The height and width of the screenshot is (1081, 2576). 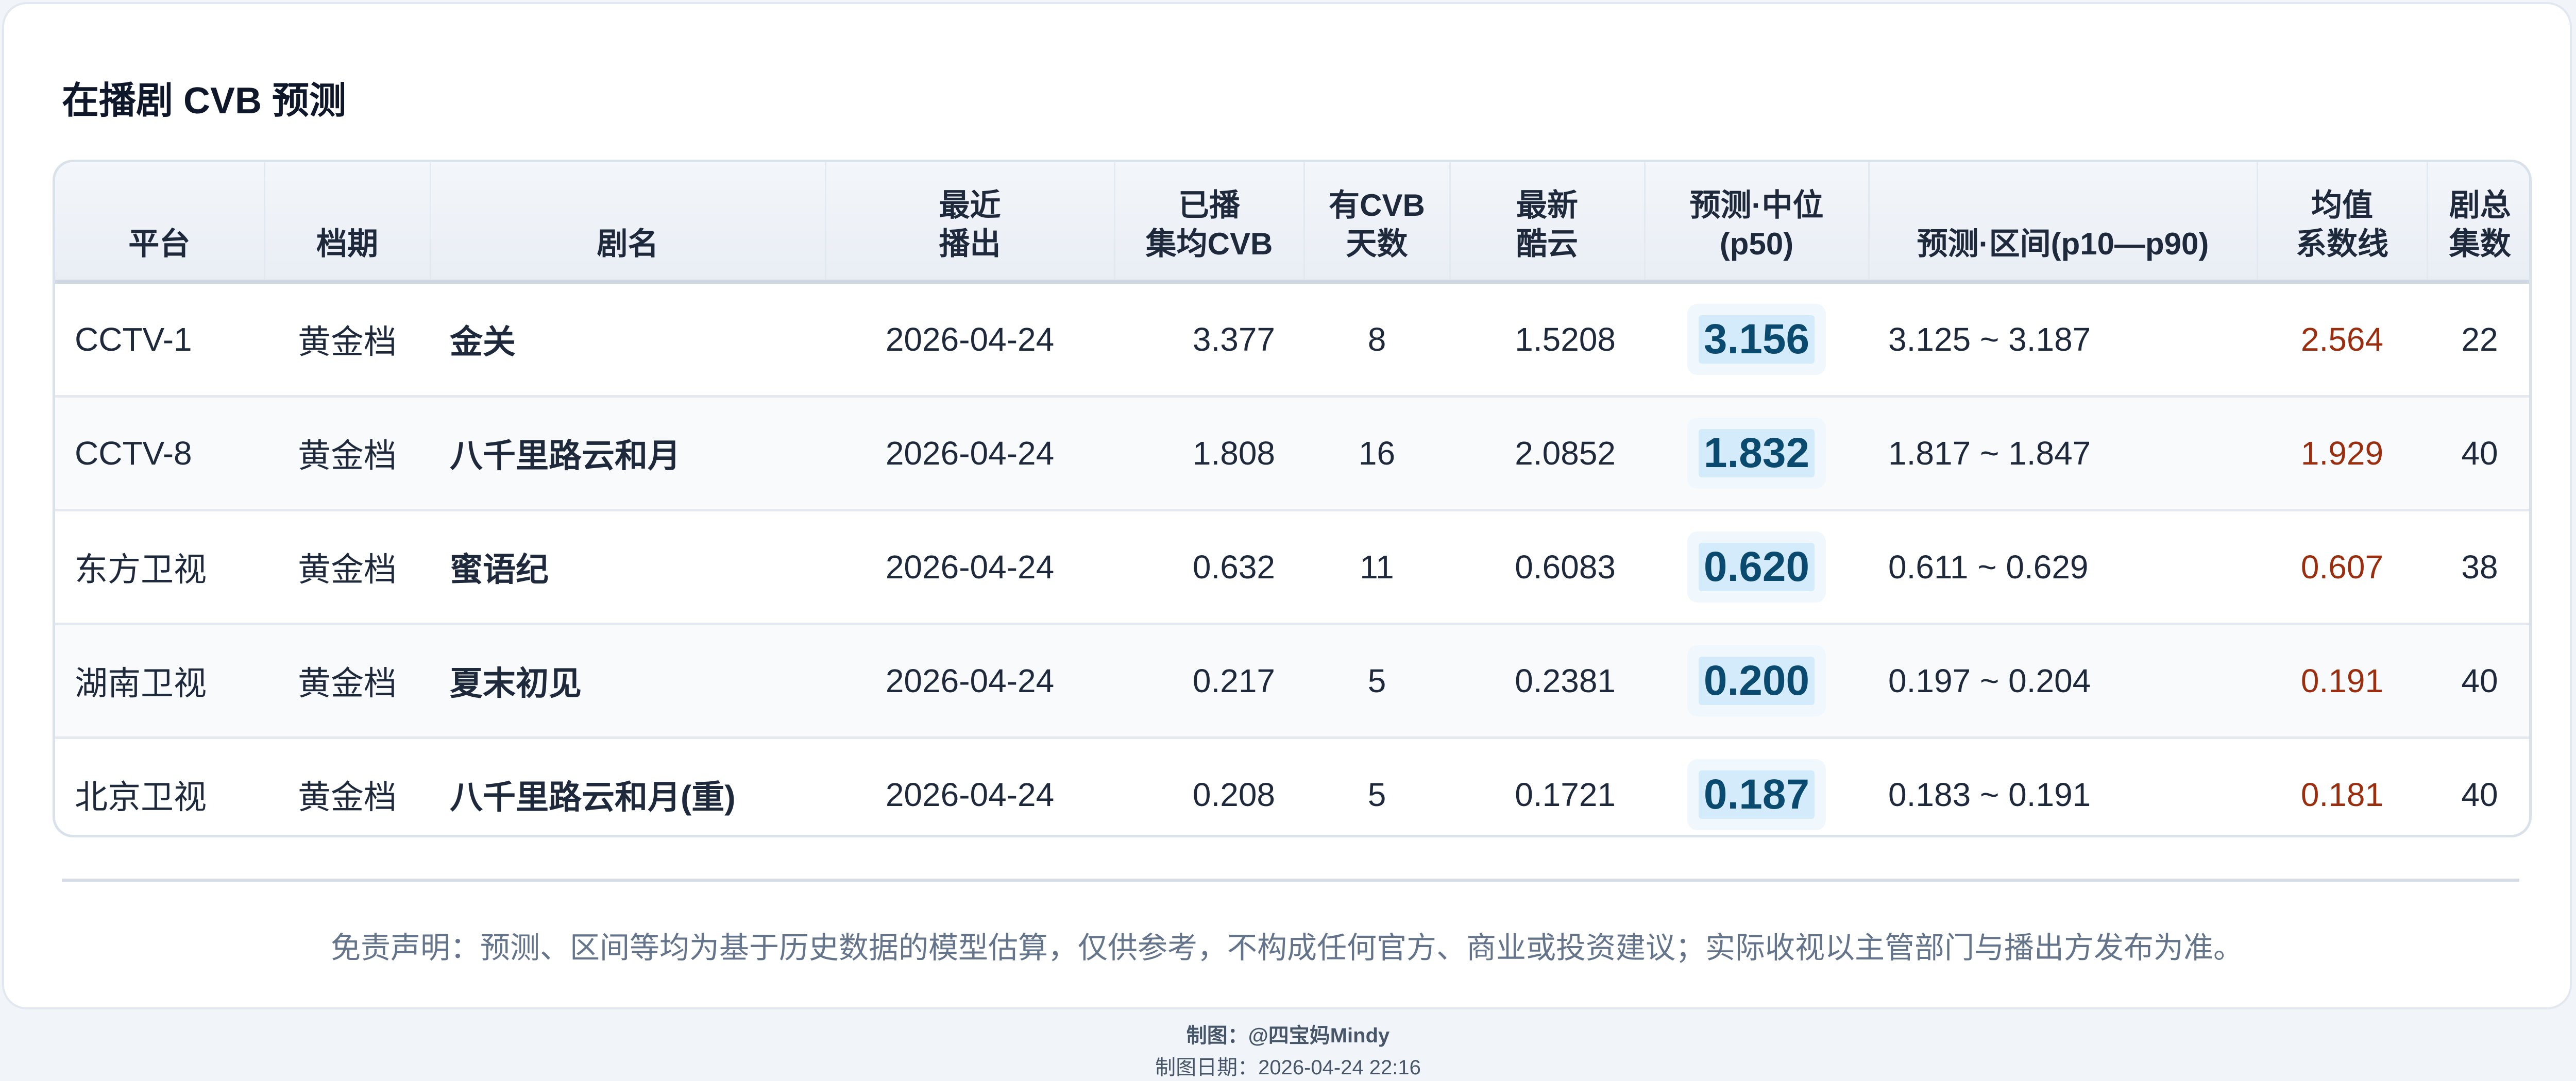 I want to click on cell-range: 3.125 ~ 3.187, so click(x=2063, y=340).